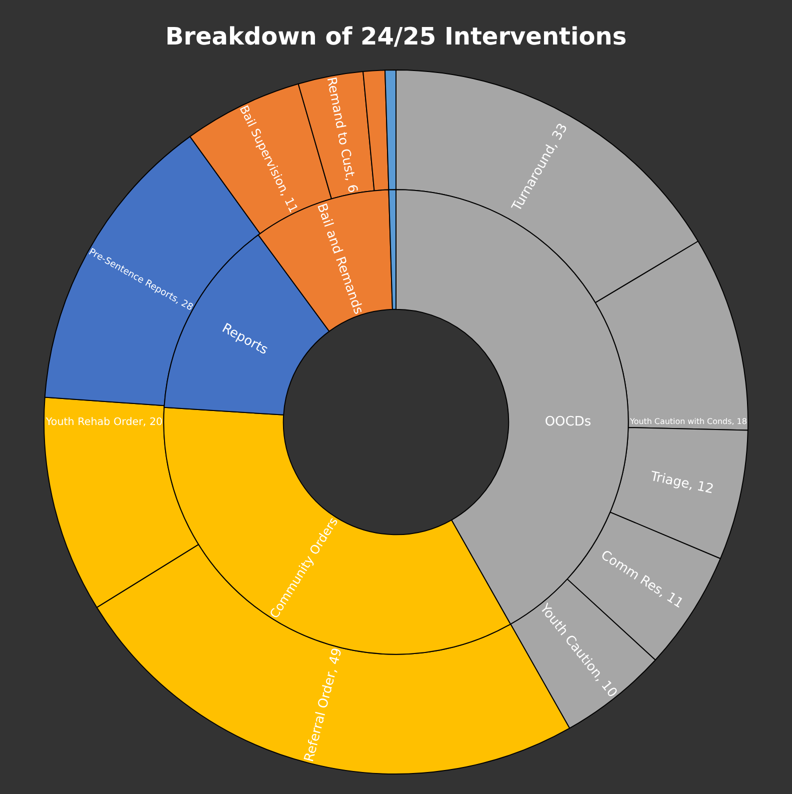  I want to click on chart-title: Breakdown of 24/25 Interventions, so click(396, 36).